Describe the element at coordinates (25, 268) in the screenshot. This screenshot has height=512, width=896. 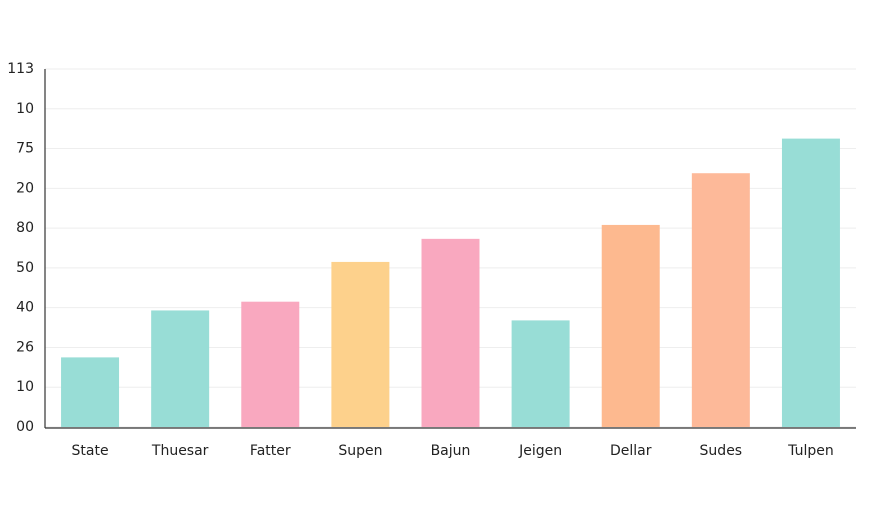
I see `y-tick-label: 50` at that location.